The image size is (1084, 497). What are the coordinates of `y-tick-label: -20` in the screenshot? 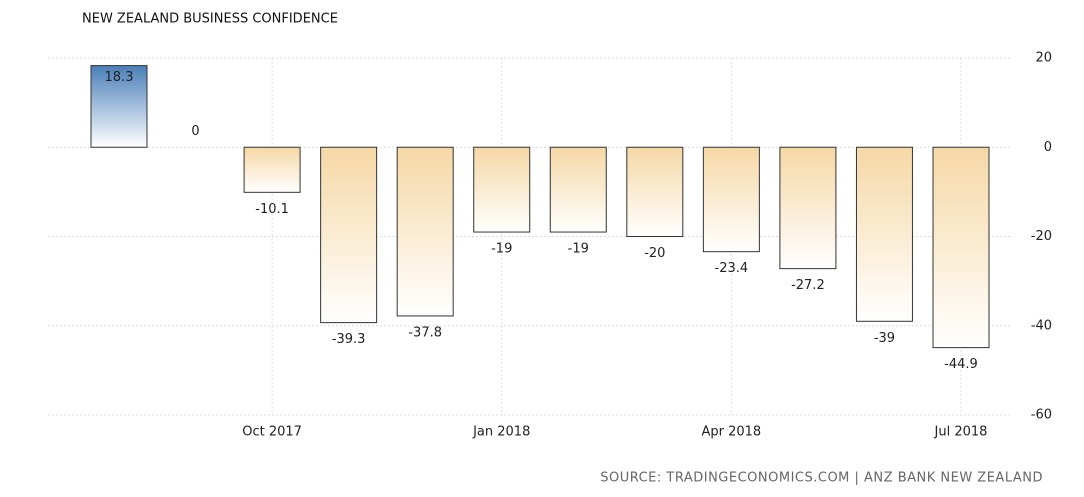 It's located at (1041, 236).